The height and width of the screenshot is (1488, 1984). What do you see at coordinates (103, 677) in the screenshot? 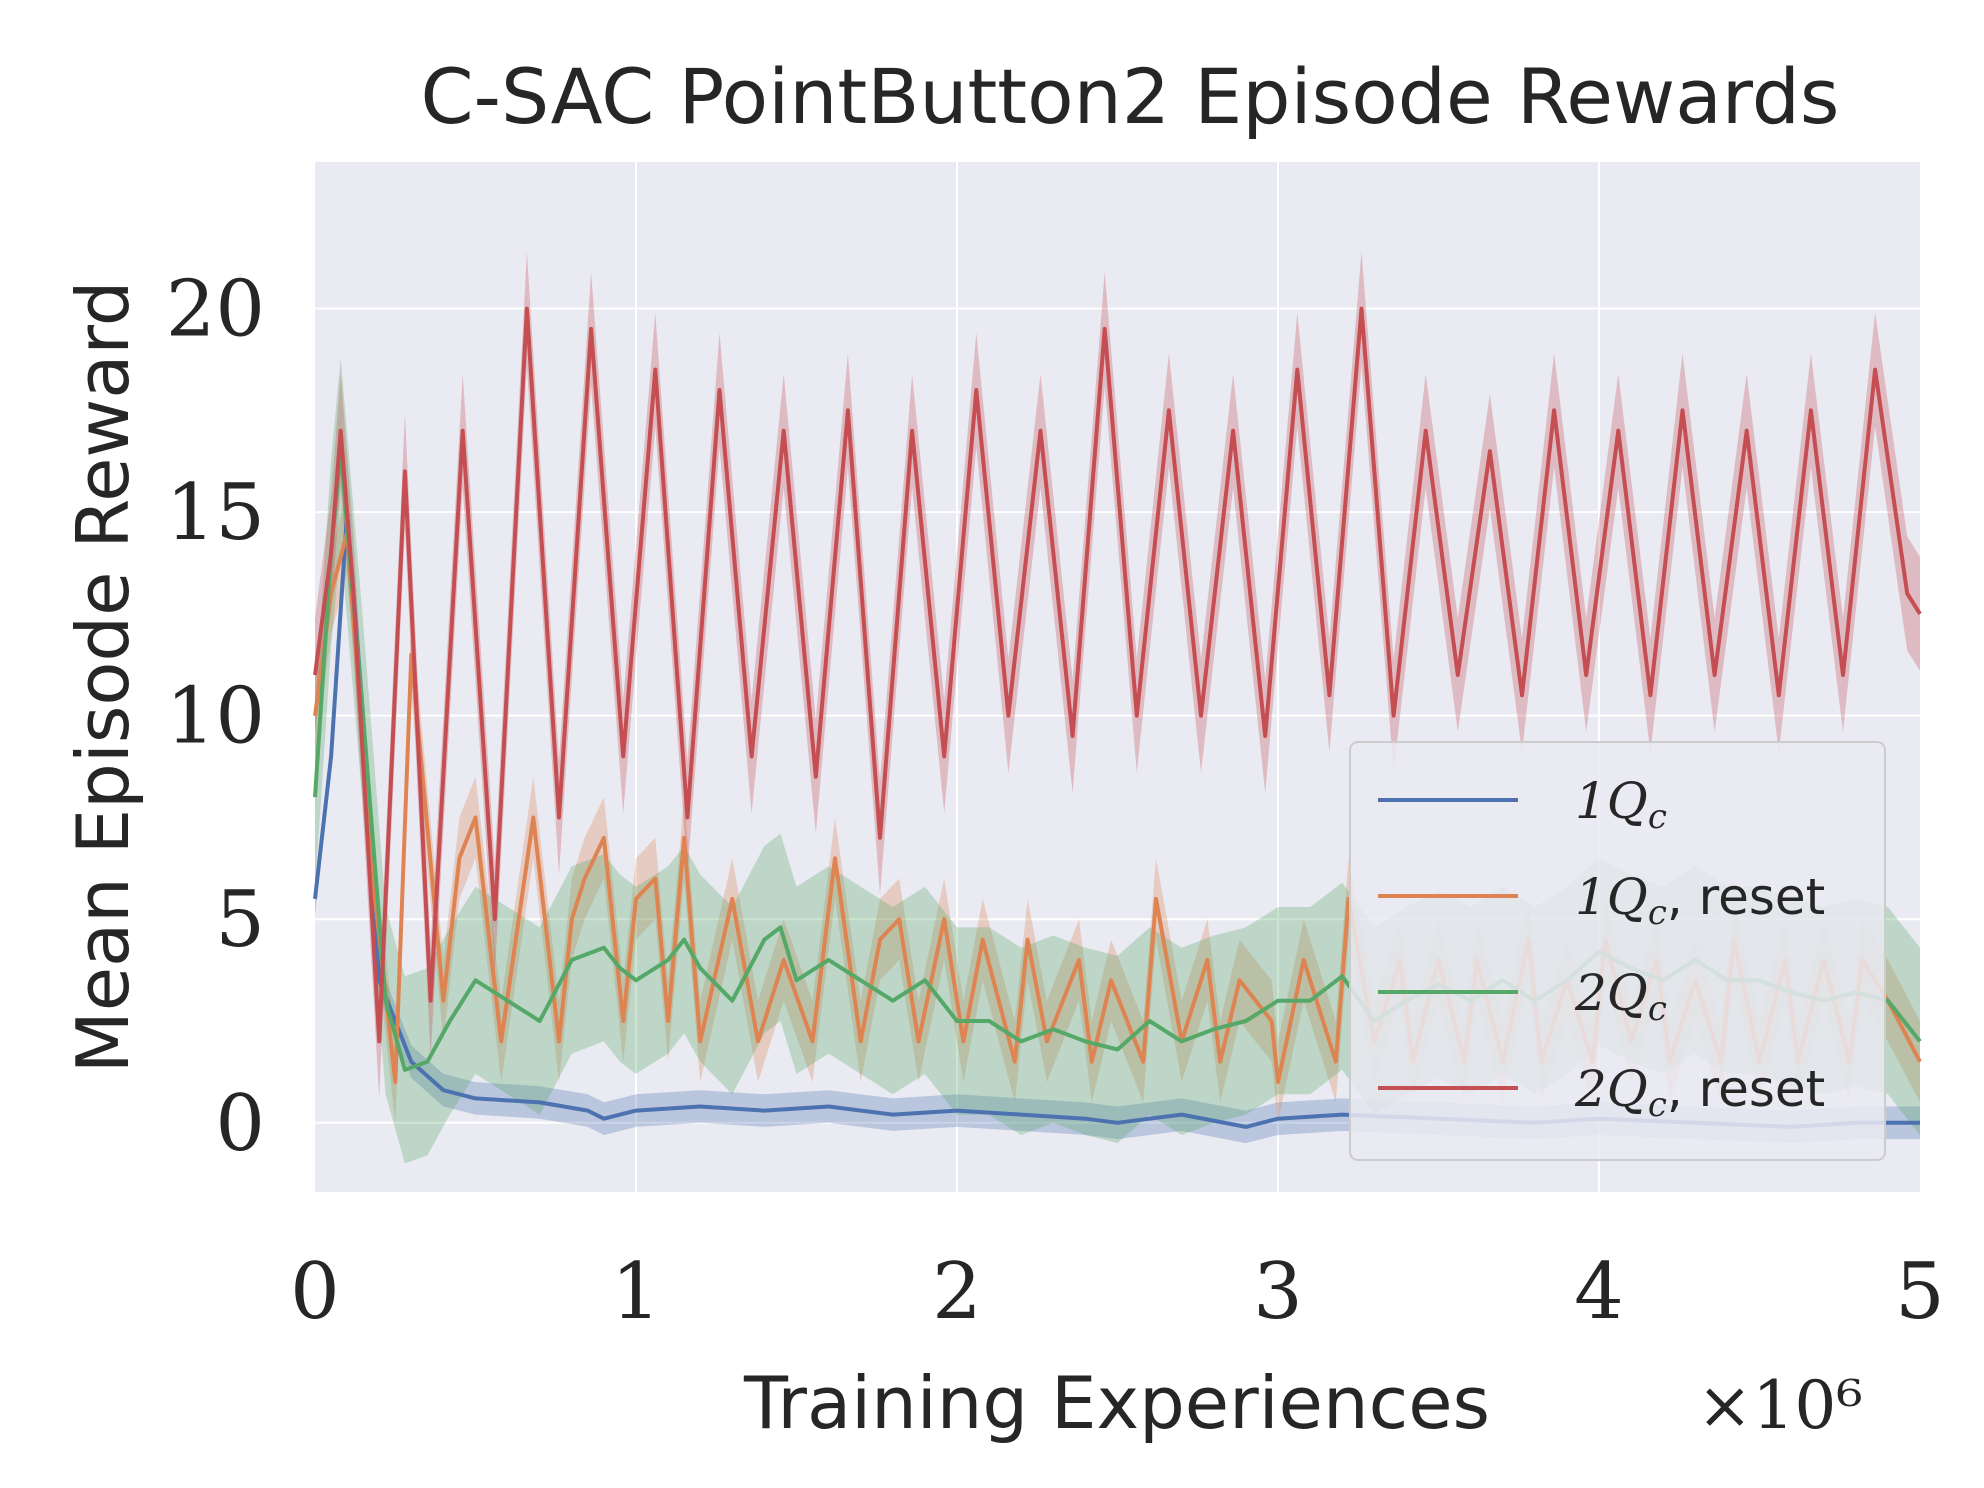
I see `y-axis-label: Mean Episode Reward` at bounding box center [103, 677].